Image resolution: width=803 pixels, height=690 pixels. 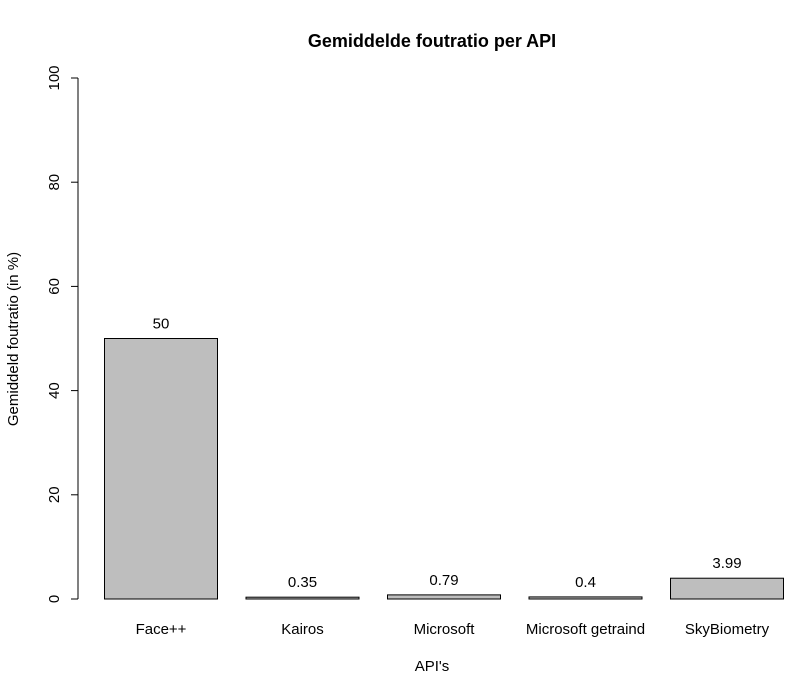 I want to click on category-label: SkyBiometry, so click(x=727, y=629).